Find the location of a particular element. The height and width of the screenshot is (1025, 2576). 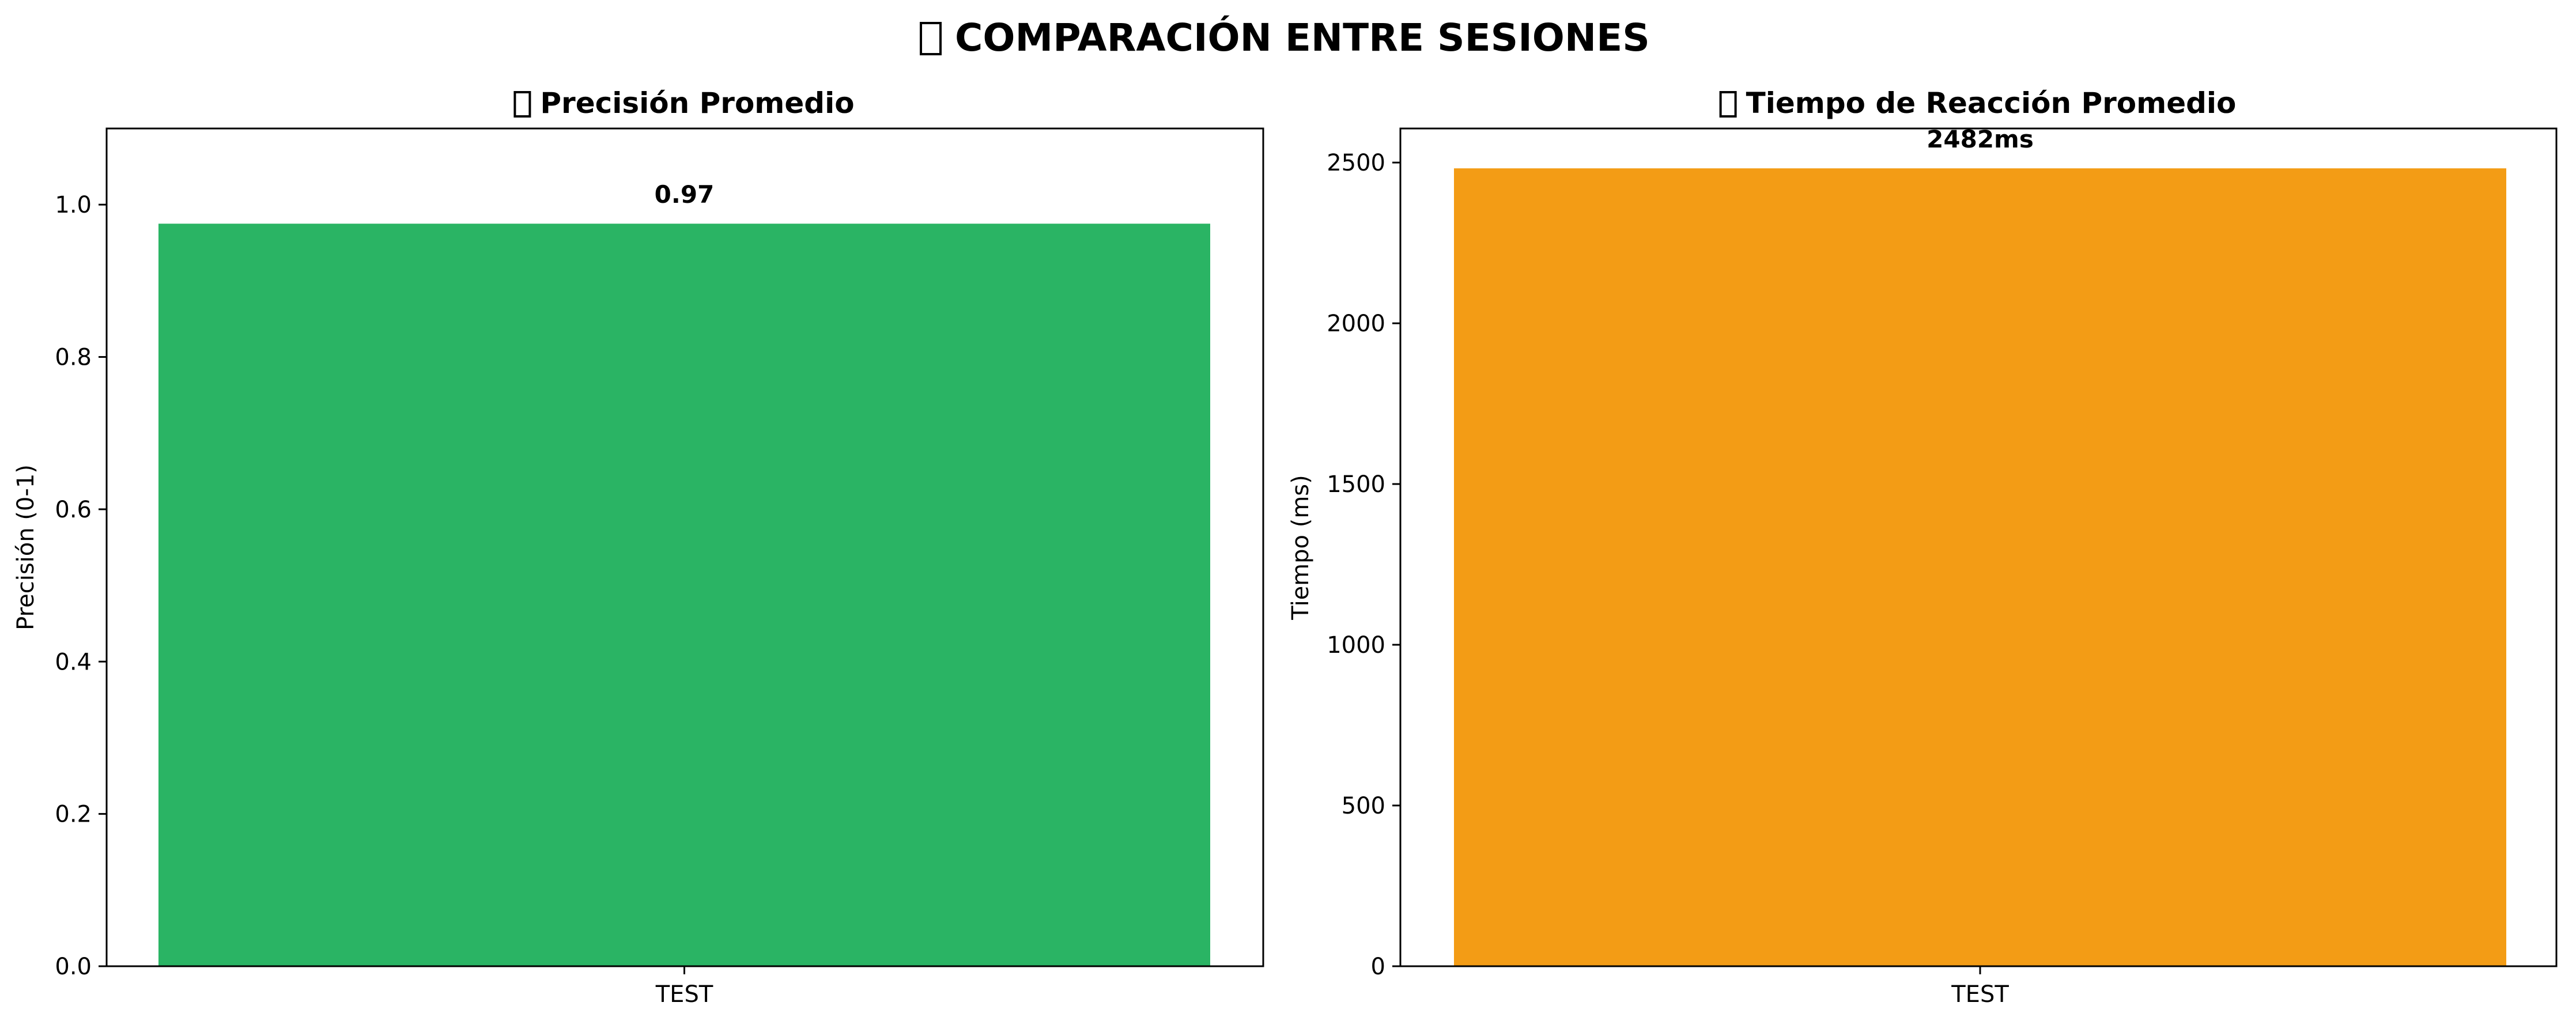

reaction-time-y-tick-label: 500 is located at coordinates (1363, 806).